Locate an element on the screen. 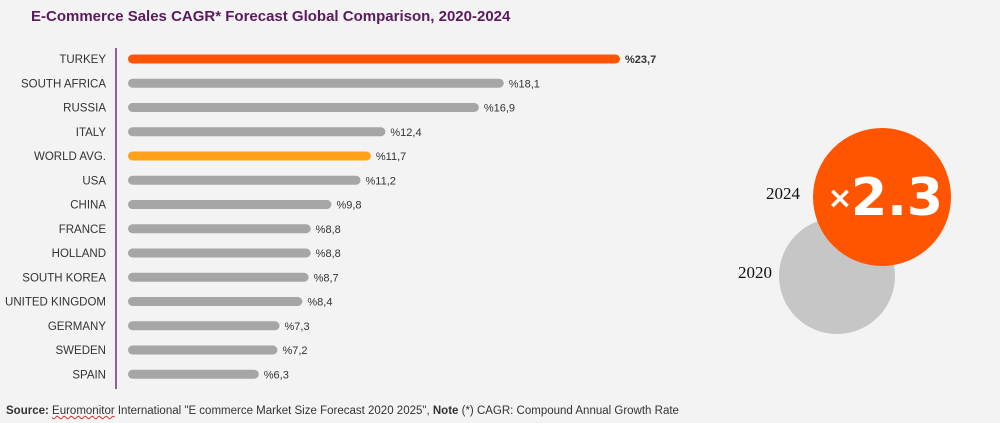  category-label-china: CHINA is located at coordinates (88, 206).